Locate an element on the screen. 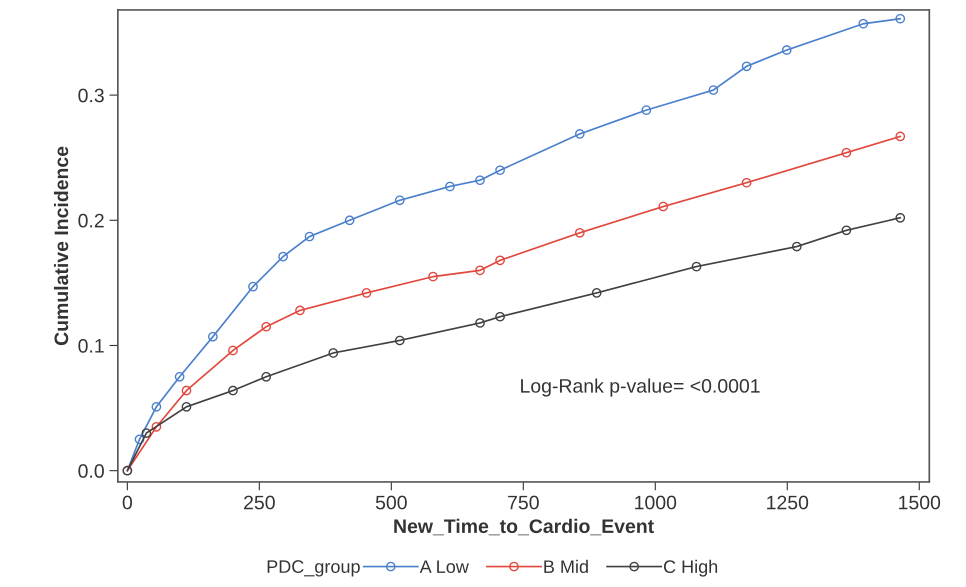 The width and height of the screenshot is (966, 587). legend-title: PDC_group is located at coordinates (314, 568).